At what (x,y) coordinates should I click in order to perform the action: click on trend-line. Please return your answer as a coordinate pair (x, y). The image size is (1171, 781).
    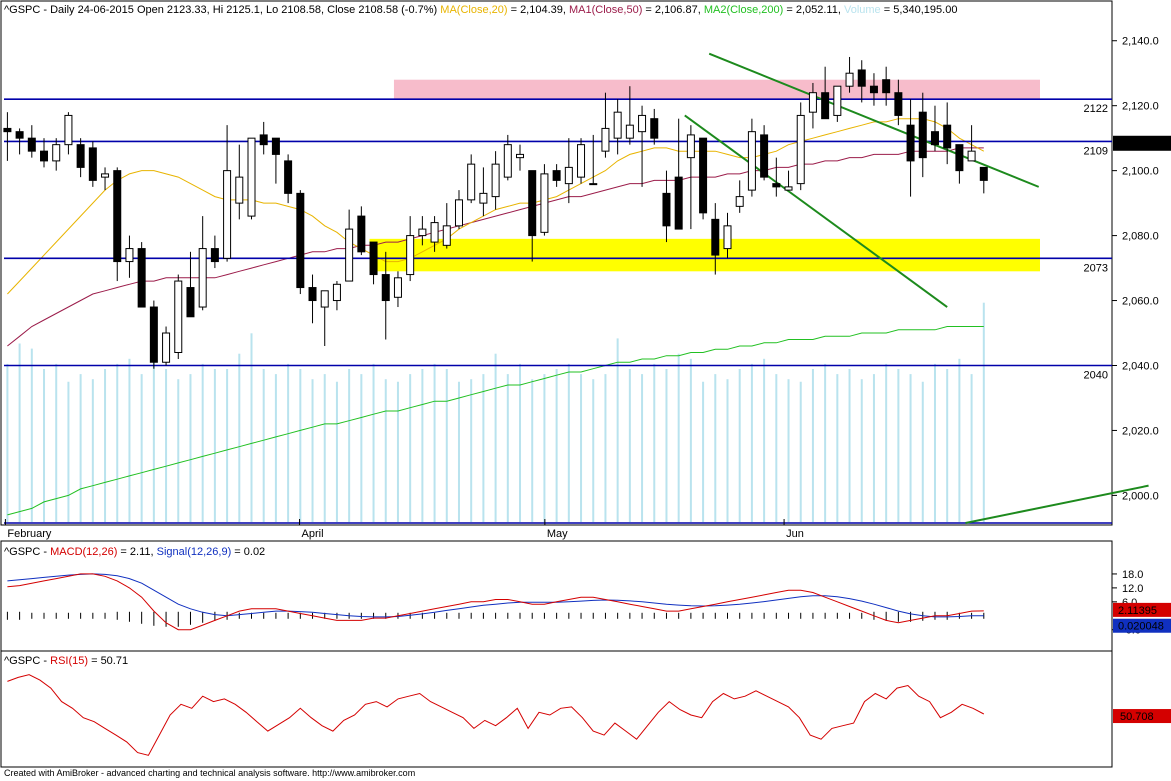
    Looking at the image, I should click on (1057, 504).